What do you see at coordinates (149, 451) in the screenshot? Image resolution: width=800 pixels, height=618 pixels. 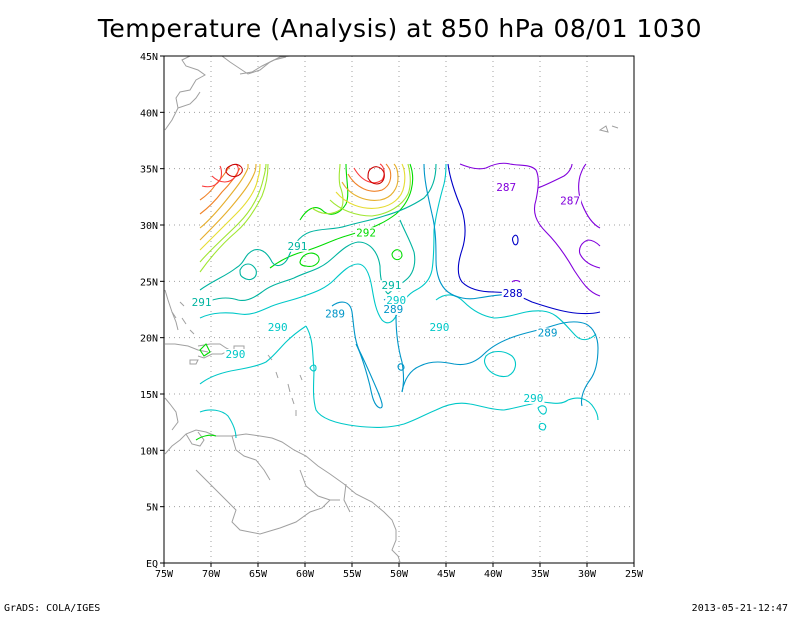 I see `y-tick-label: 10N` at bounding box center [149, 451].